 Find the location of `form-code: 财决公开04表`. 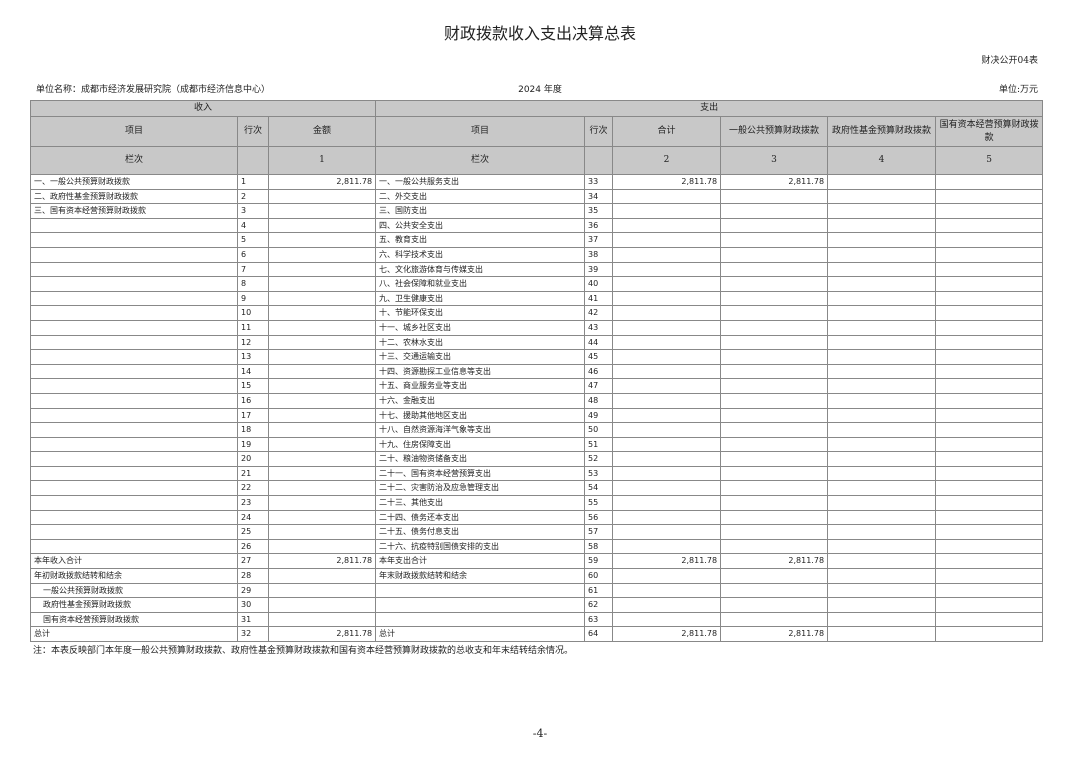

form-code: 财决公开04表 is located at coordinates (1009, 61).